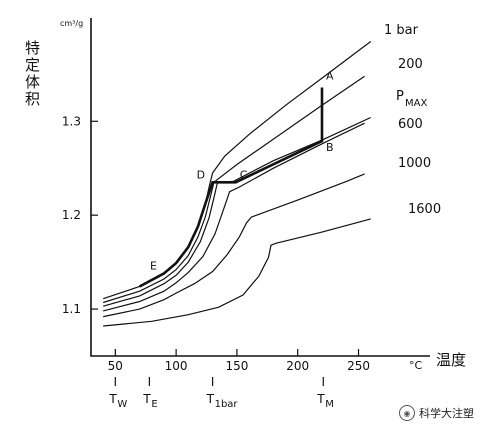 Image resolution: width=486 pixels, height=431 pixels. What do you see at coordinates (71, 23) in the screenshot?
I see `y-unit: cm³/g` at bounding box center [71, 23].